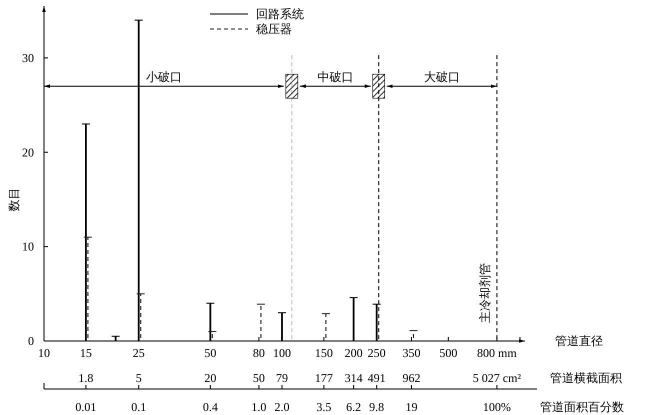  What do you see at coordinates (28, 57) in the screenshot?
I see `y-tick-label: 30` at bounding box center [28, 57].